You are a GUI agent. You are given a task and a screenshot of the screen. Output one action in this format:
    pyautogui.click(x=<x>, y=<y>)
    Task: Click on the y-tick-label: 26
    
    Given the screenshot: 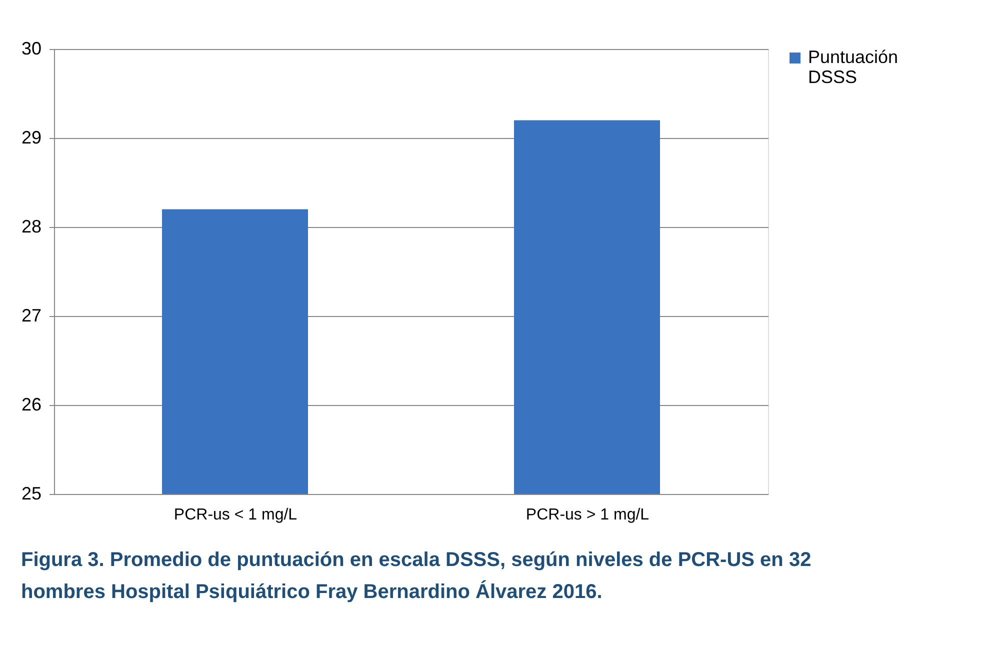 What is the action you would take?
    pyautogui.click(x=31, y=404)
    